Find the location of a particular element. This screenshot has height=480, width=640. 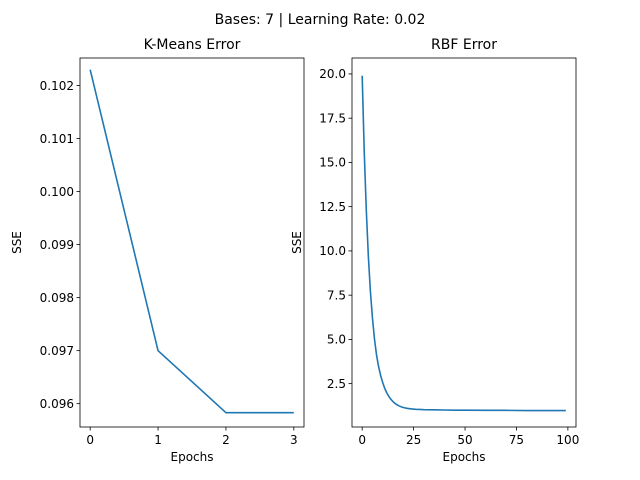

rbf-chart-title: RBF Error is located at coordinates (464, 45).